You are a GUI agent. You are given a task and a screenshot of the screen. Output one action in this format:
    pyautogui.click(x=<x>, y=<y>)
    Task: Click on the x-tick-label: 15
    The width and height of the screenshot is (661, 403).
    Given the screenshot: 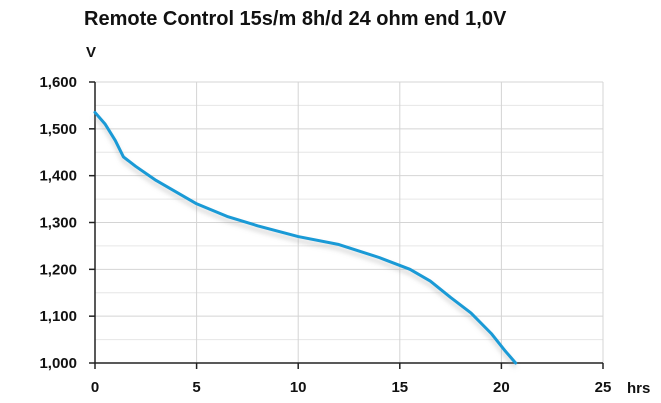 What is the action you would take?
    pyautogui.click(x=399, y=387)
    